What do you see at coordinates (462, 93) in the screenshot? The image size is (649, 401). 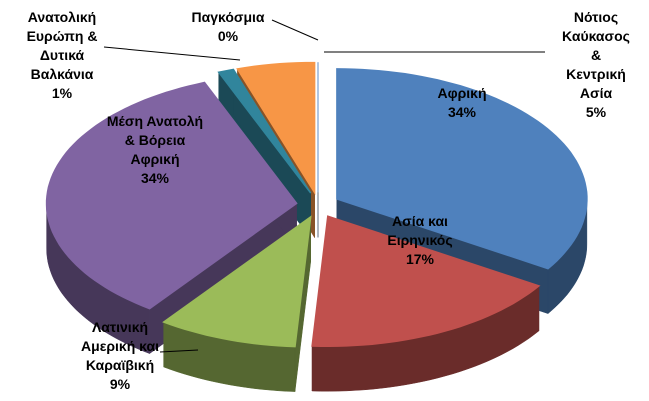 I see `category-label: Αφρική` at bounding box center [462, 93].